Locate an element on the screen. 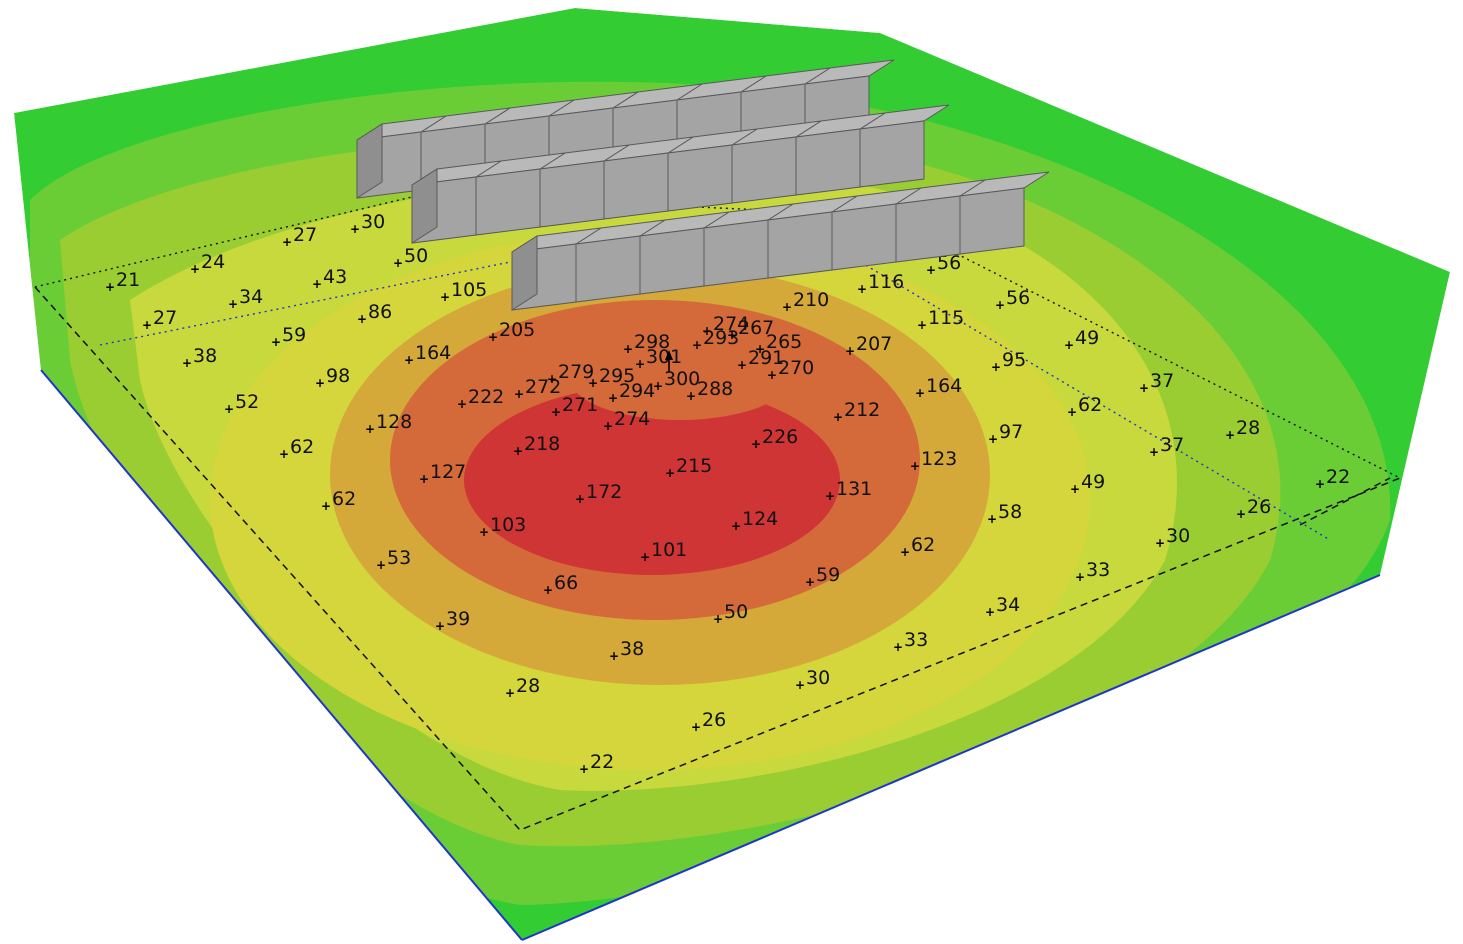 The height and width of the screenshot is (944, 1463). data-point: +43 is located at coordinates (329, 278).